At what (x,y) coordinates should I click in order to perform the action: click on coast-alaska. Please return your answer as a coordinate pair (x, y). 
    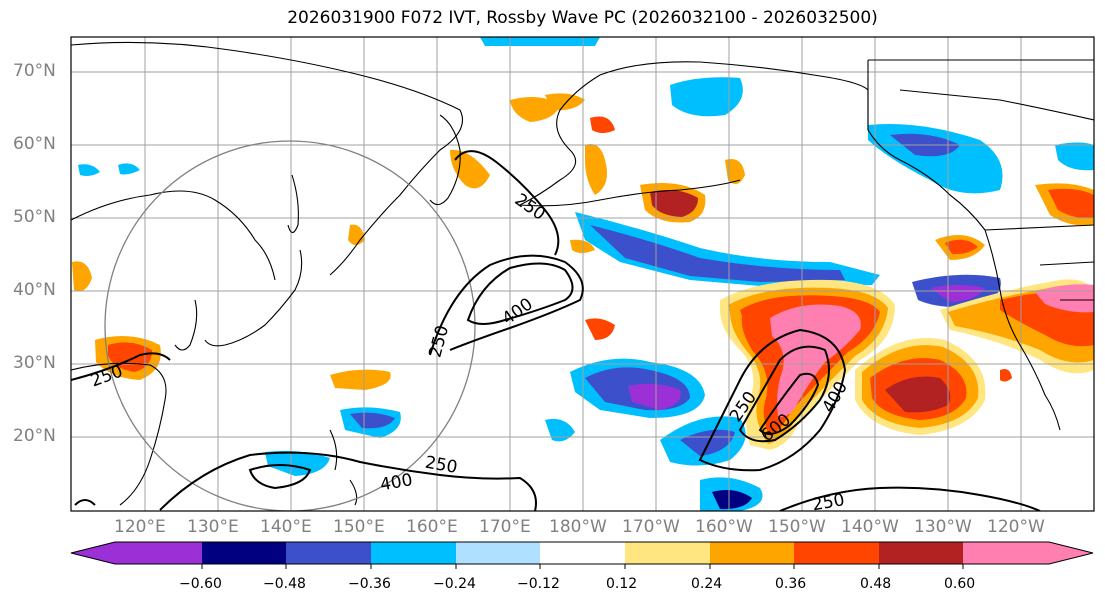
    Looking at the image, I should click on (792, 146).